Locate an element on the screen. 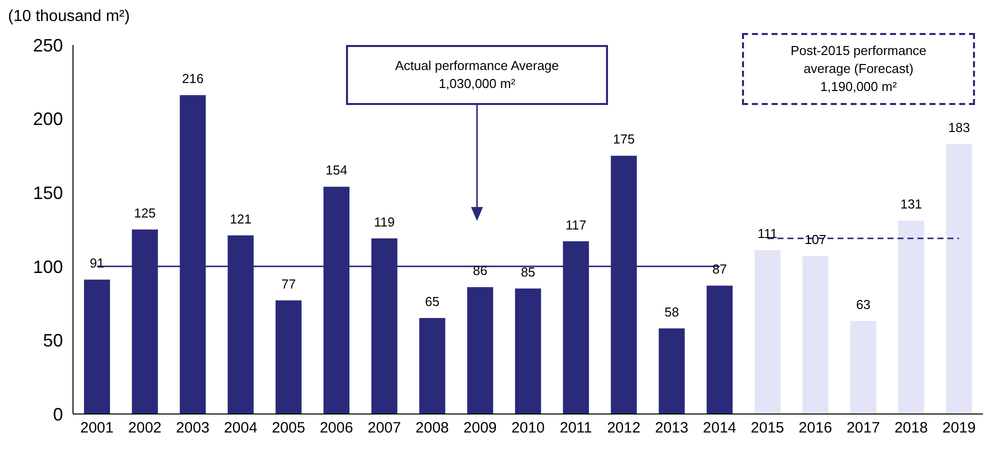 The width and height of the screenshot is (988, 449). data-label: 119 is located at coordinates (384, 222).